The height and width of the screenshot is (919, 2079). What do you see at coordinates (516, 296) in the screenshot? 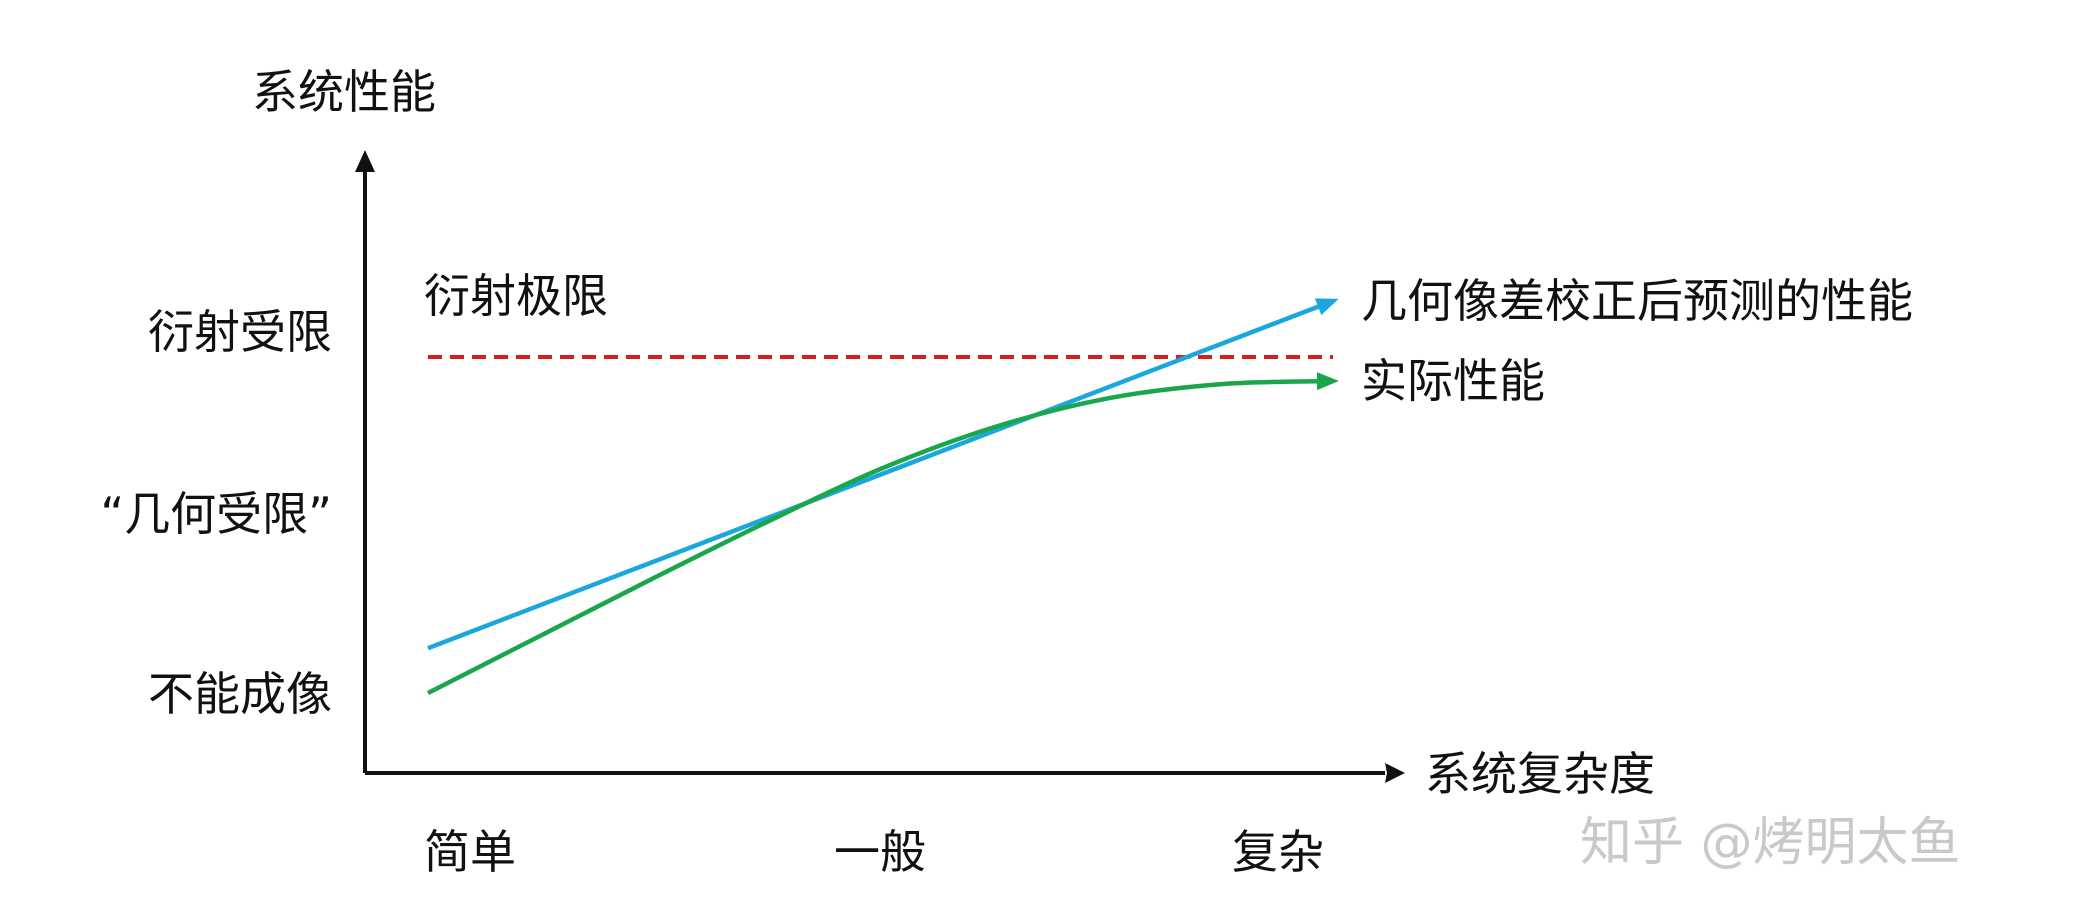
I see `diffraction-limit-label: 衍射极限` at bounding box center [516, 296].